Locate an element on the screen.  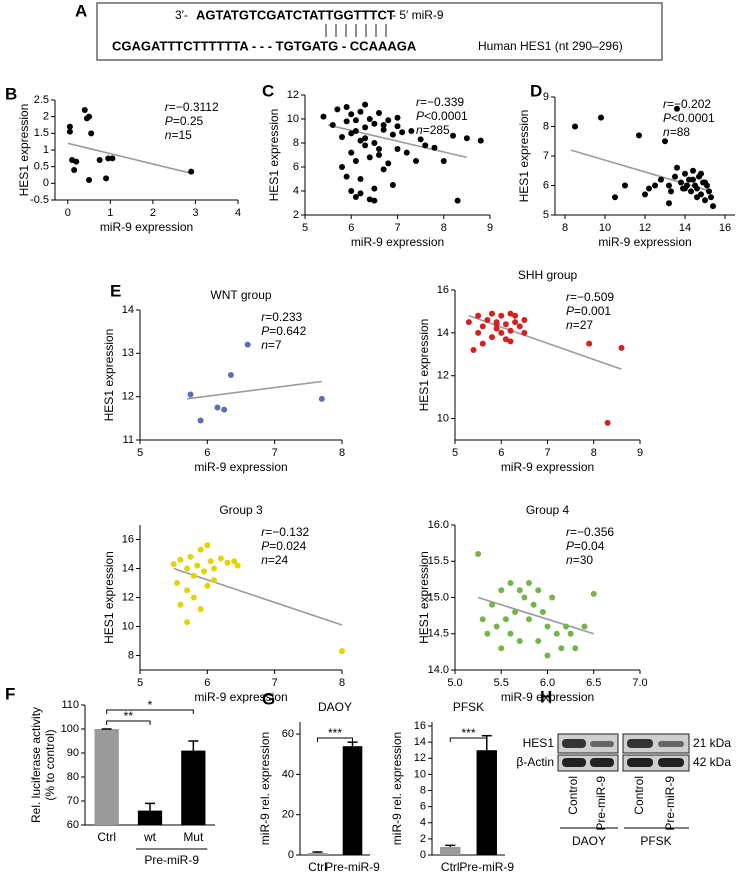
seq-top-suffix: - 5′ miR-9 is located at coordinates (418, 15).